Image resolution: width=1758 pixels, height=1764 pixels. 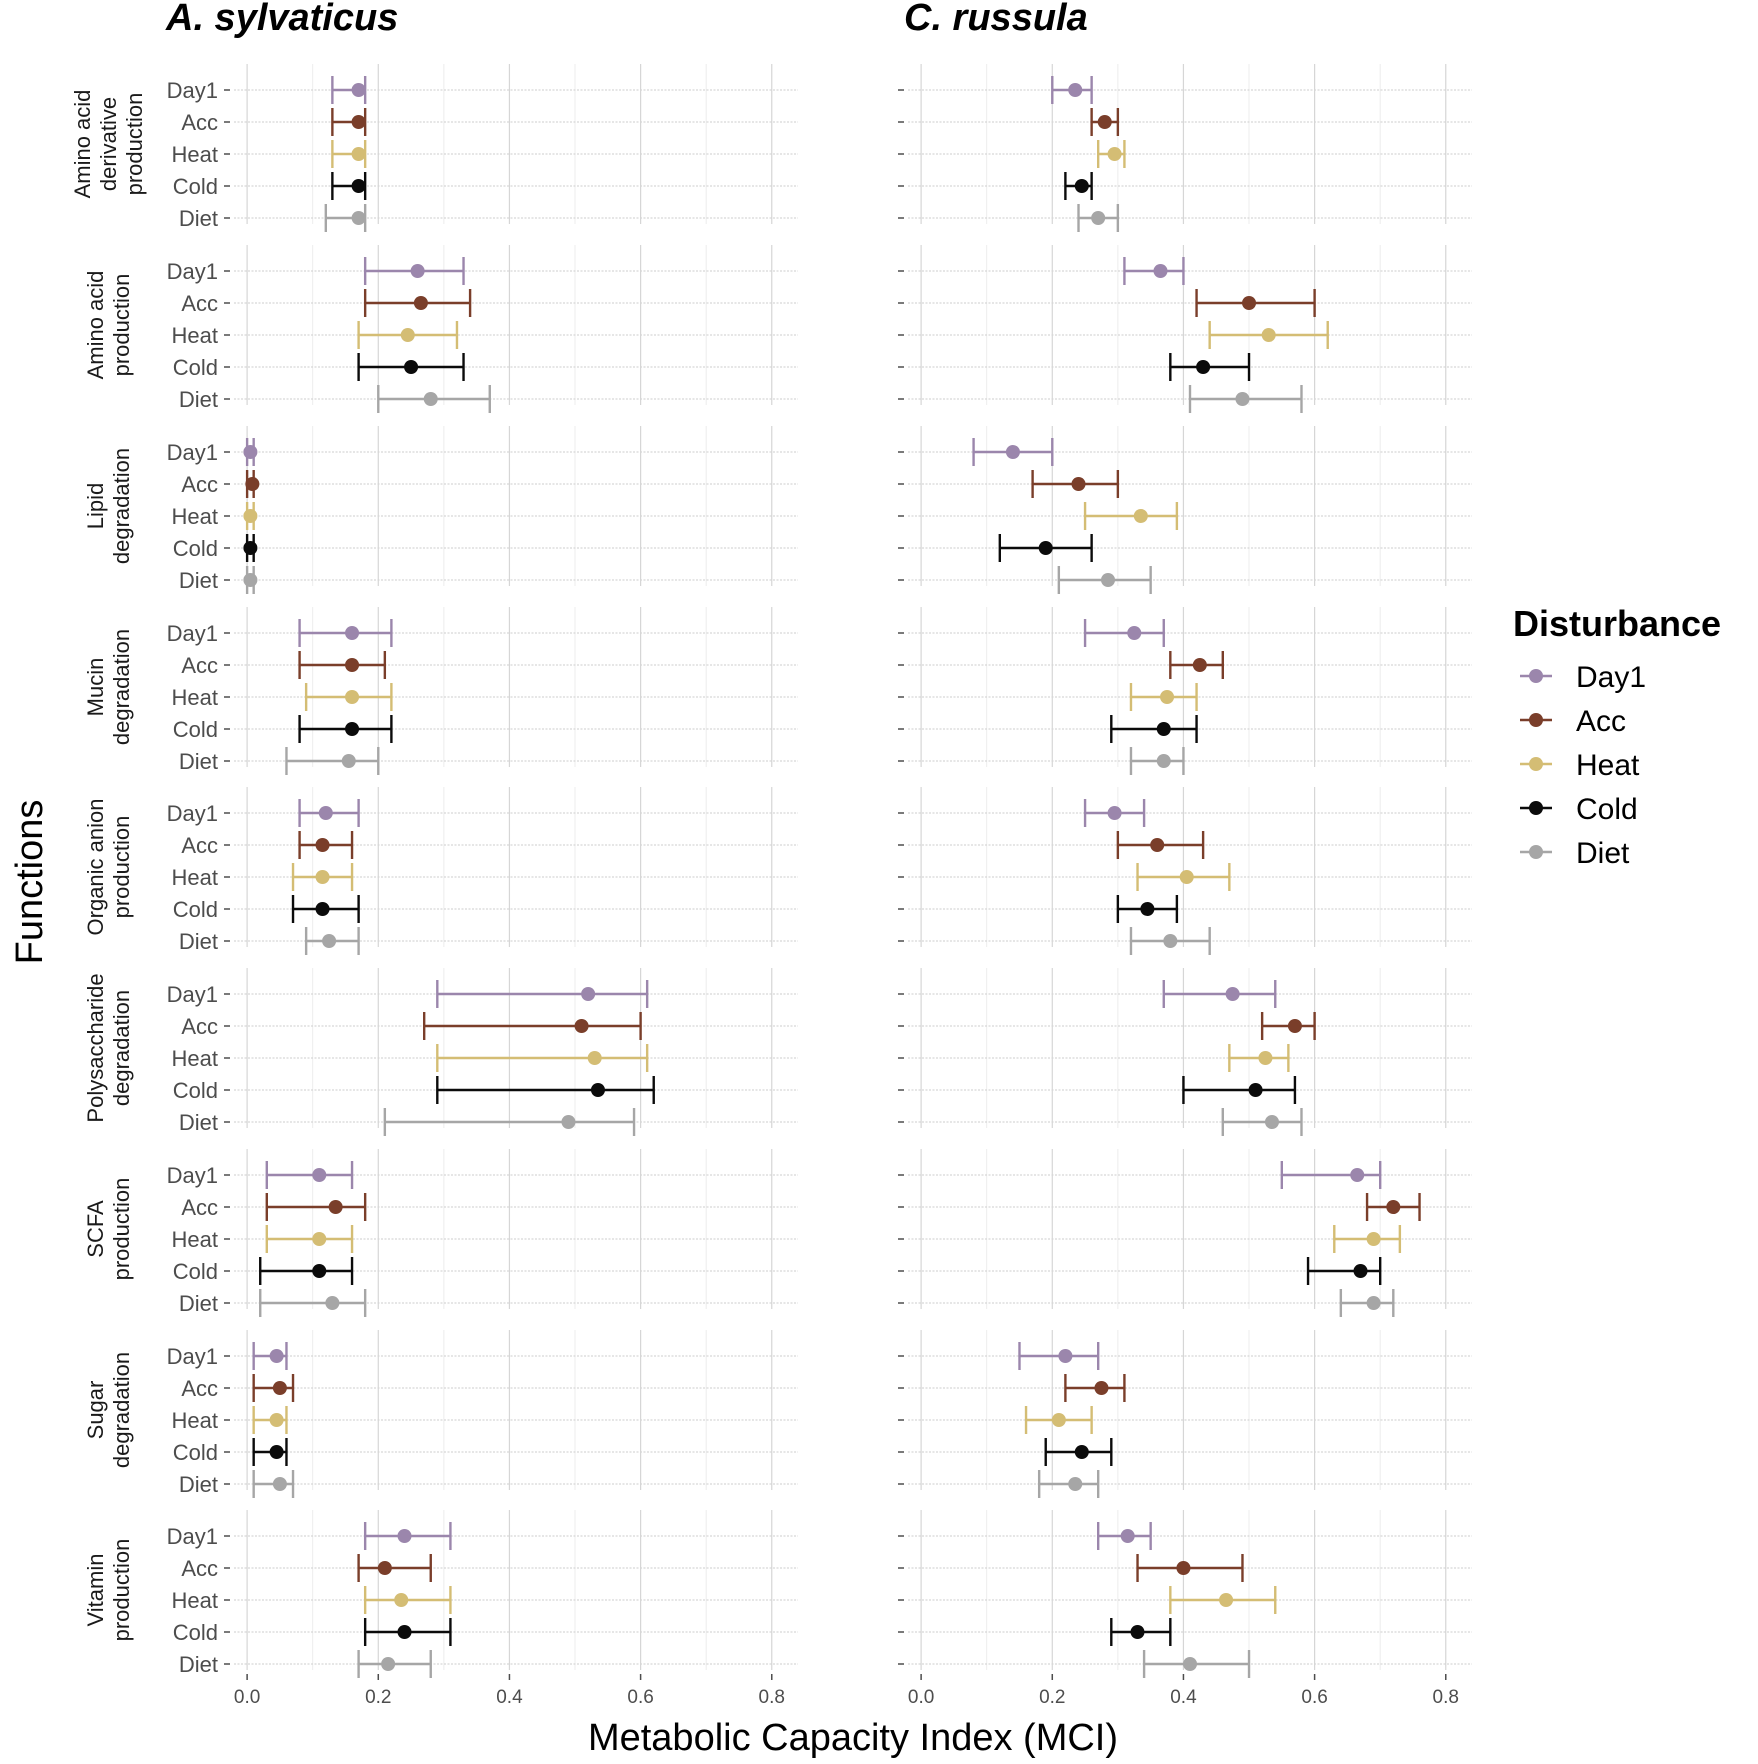 What do you see at coordinates (640, 1697) in the screenshot?
I see `x-tick-label-a-sylvaticus: 0.6` at bounding box center [640, 1697].